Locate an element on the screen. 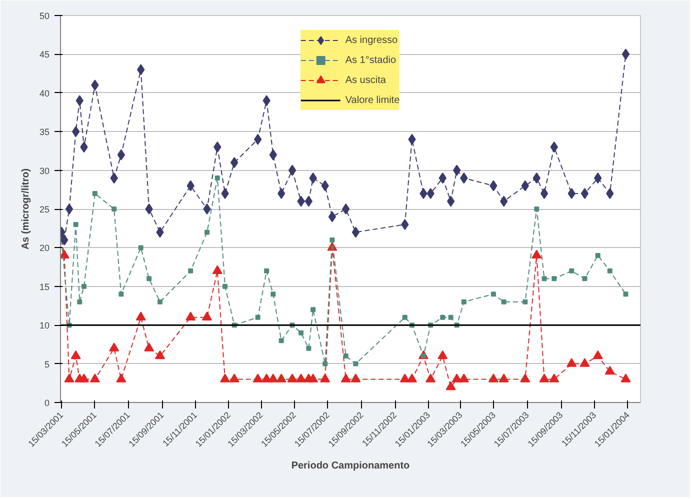 The image size is (692, 499). y-tick-label: 0 is located at coordinates (47, 403).